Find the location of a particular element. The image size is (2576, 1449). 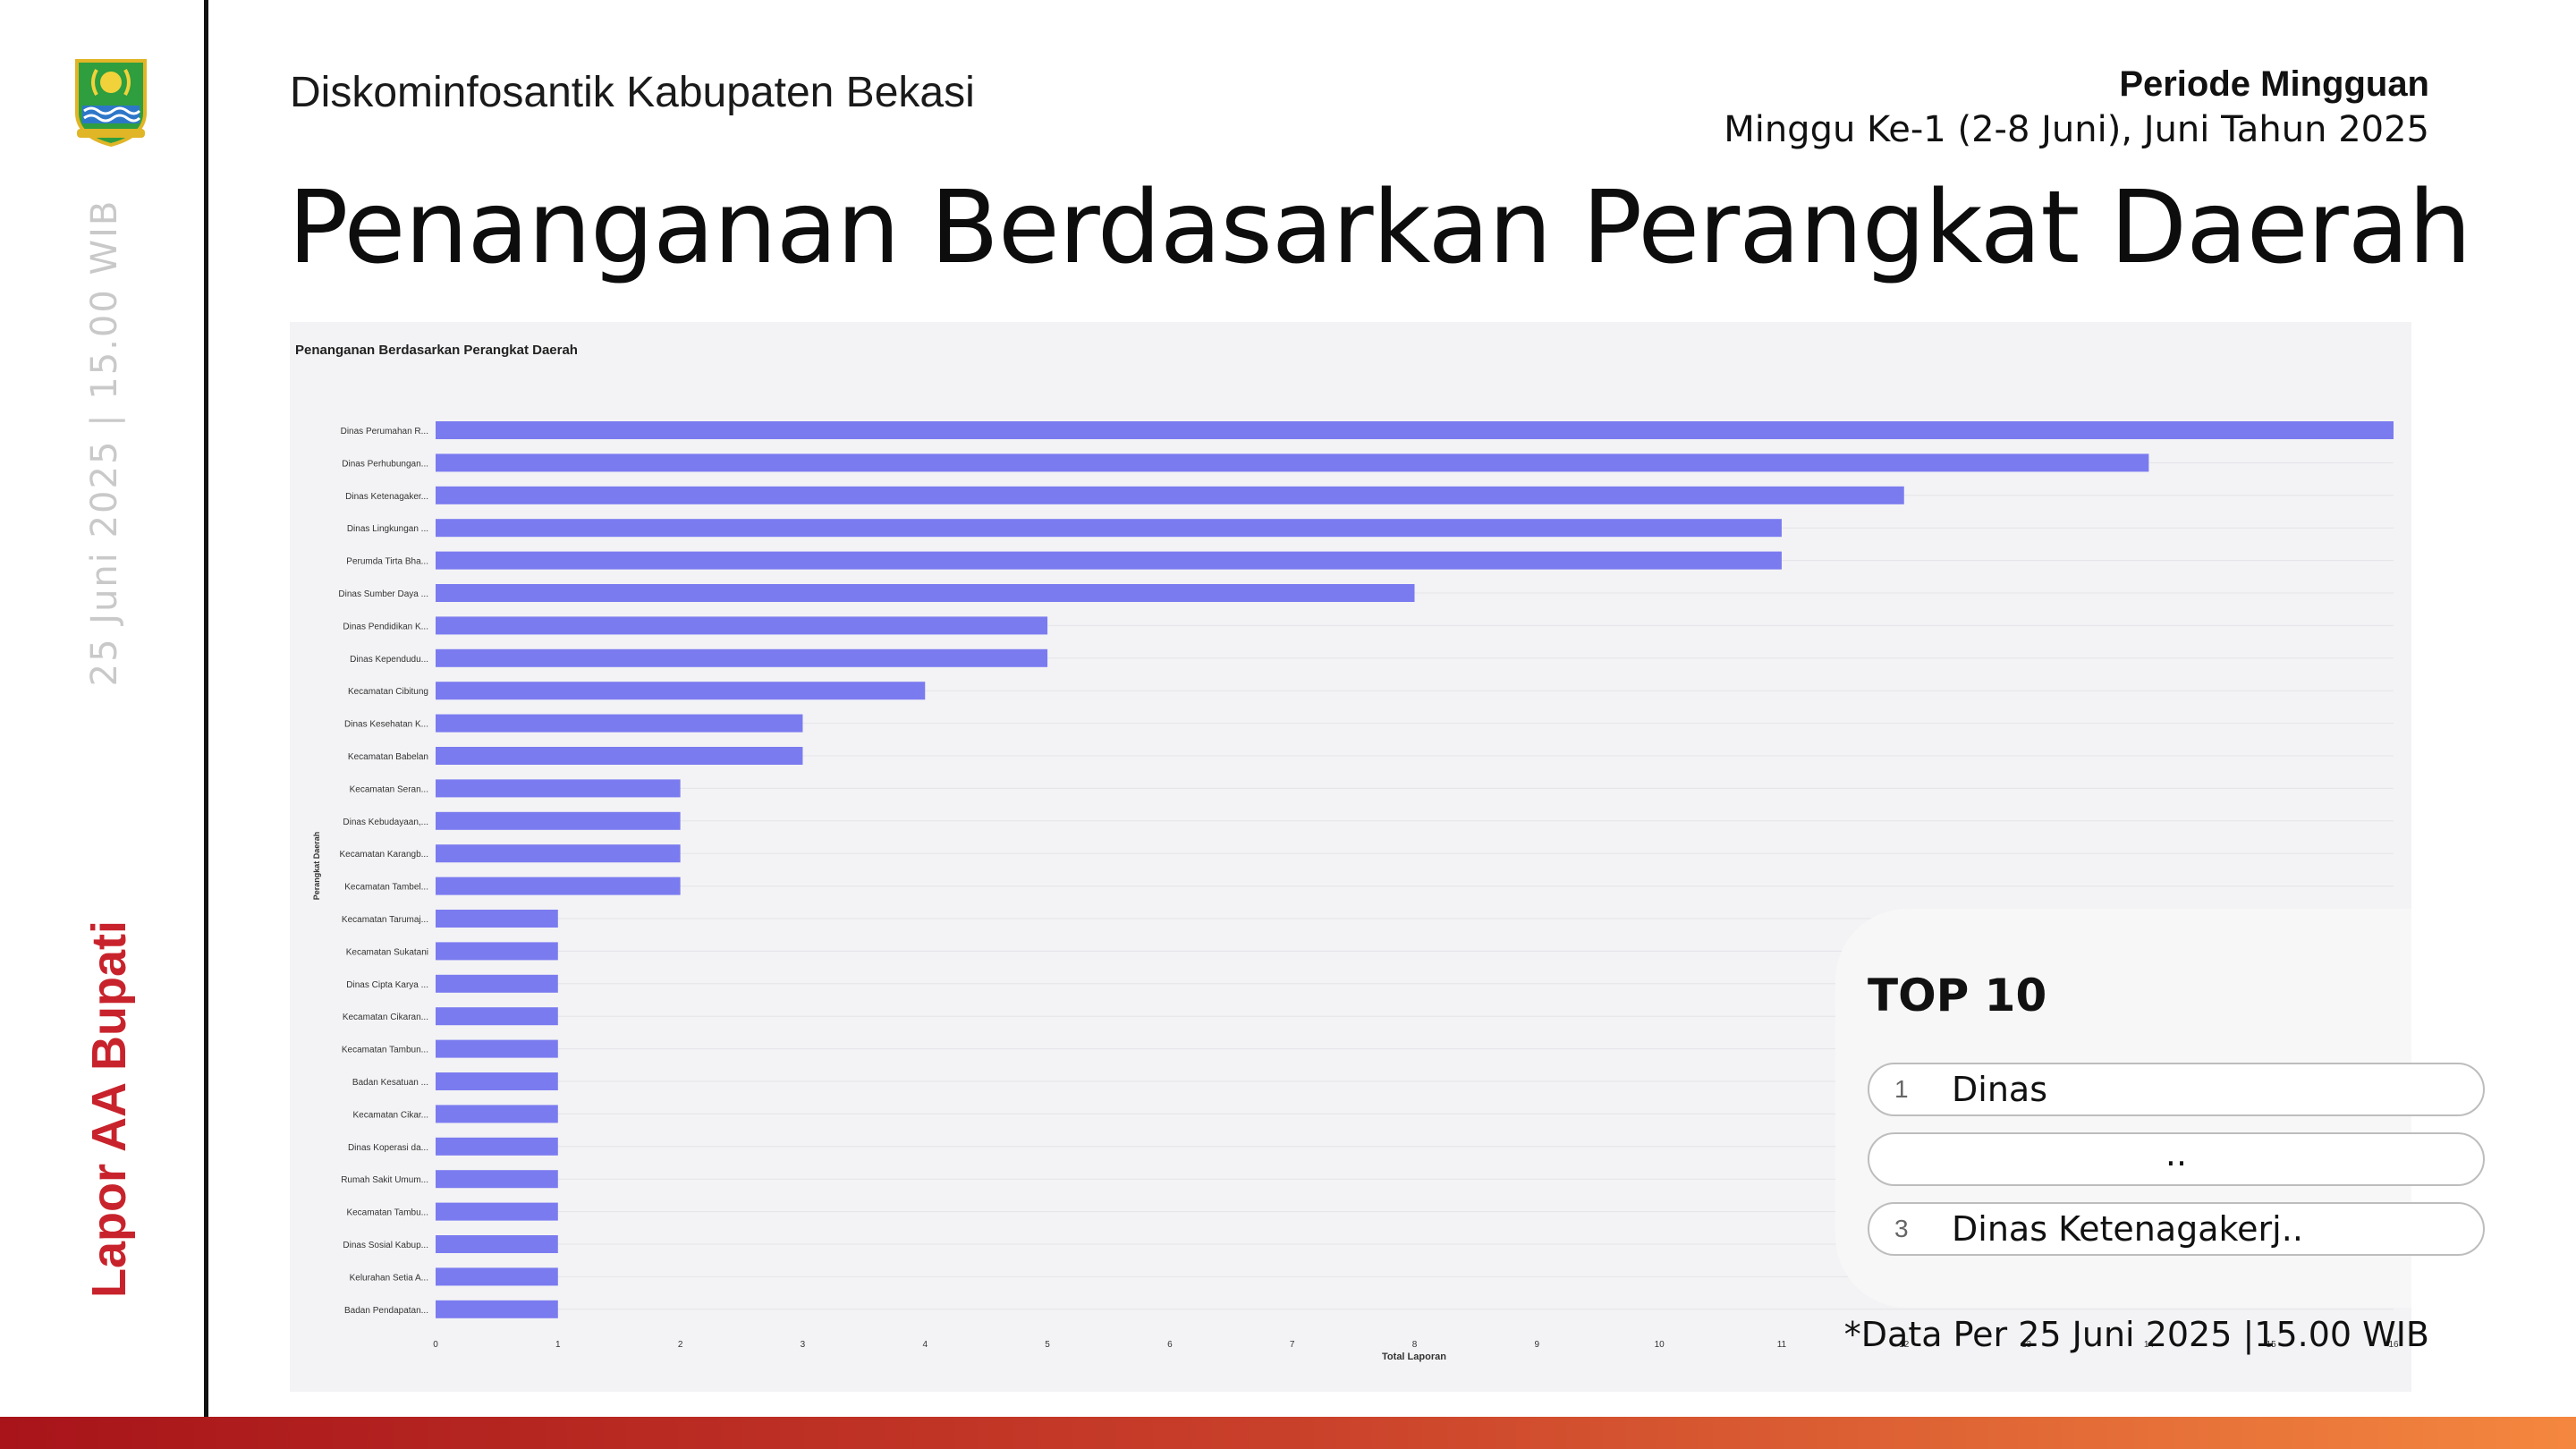

top10-label: Dinas Ketenagakerj.. is located at coordinates (2127, 1229).